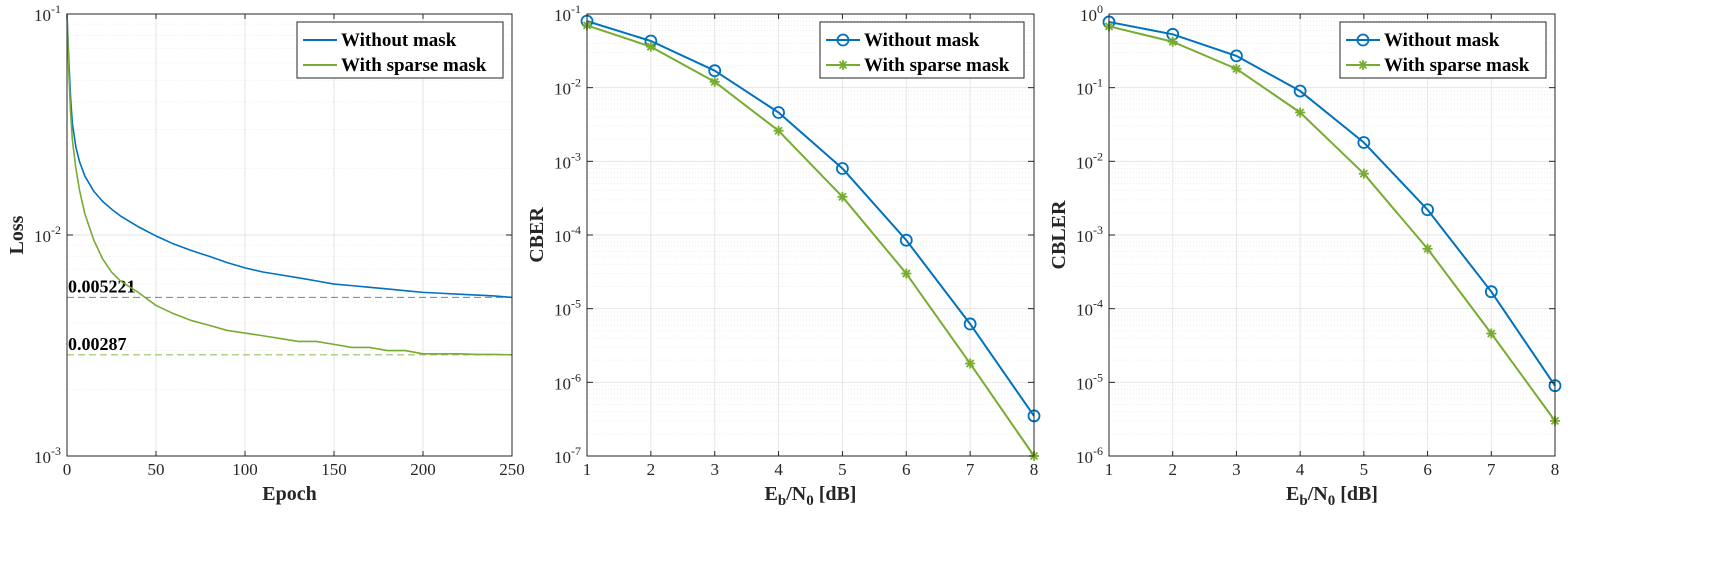  I want to click on y-tick-label-text: 10⁻², so click(1089, 160).